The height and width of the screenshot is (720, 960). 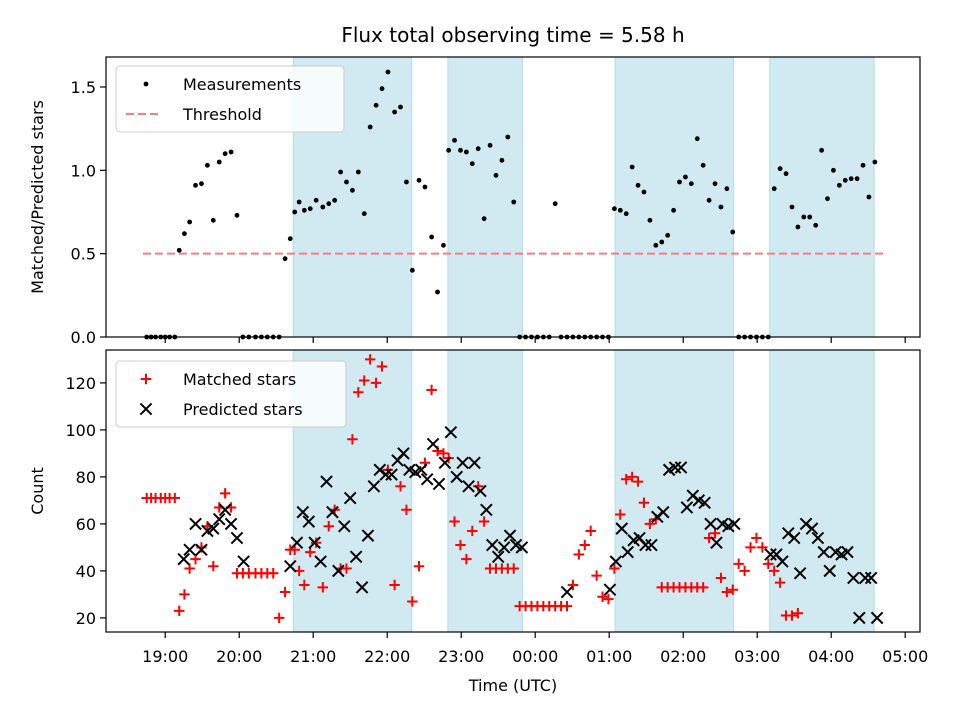 I want to click on y-tick-label: 120, so click(x=80, y=383).